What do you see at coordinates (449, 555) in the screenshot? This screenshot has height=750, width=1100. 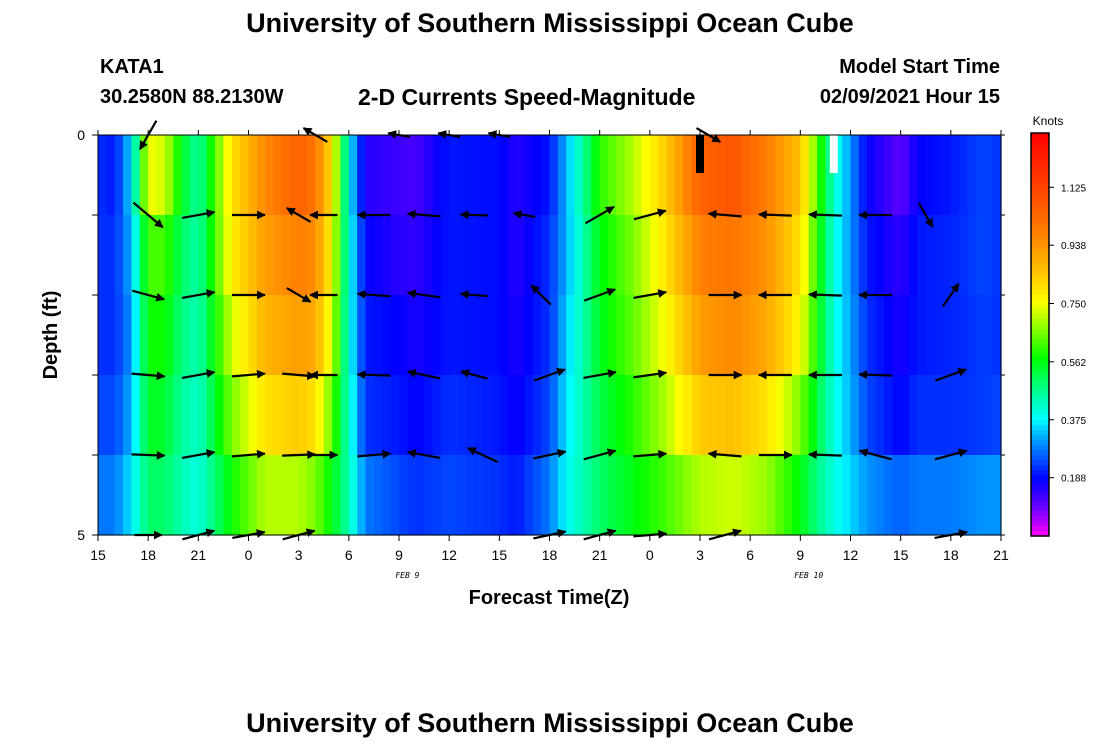 I see `x-tick-label: 12` at bounding box center [449, 555].